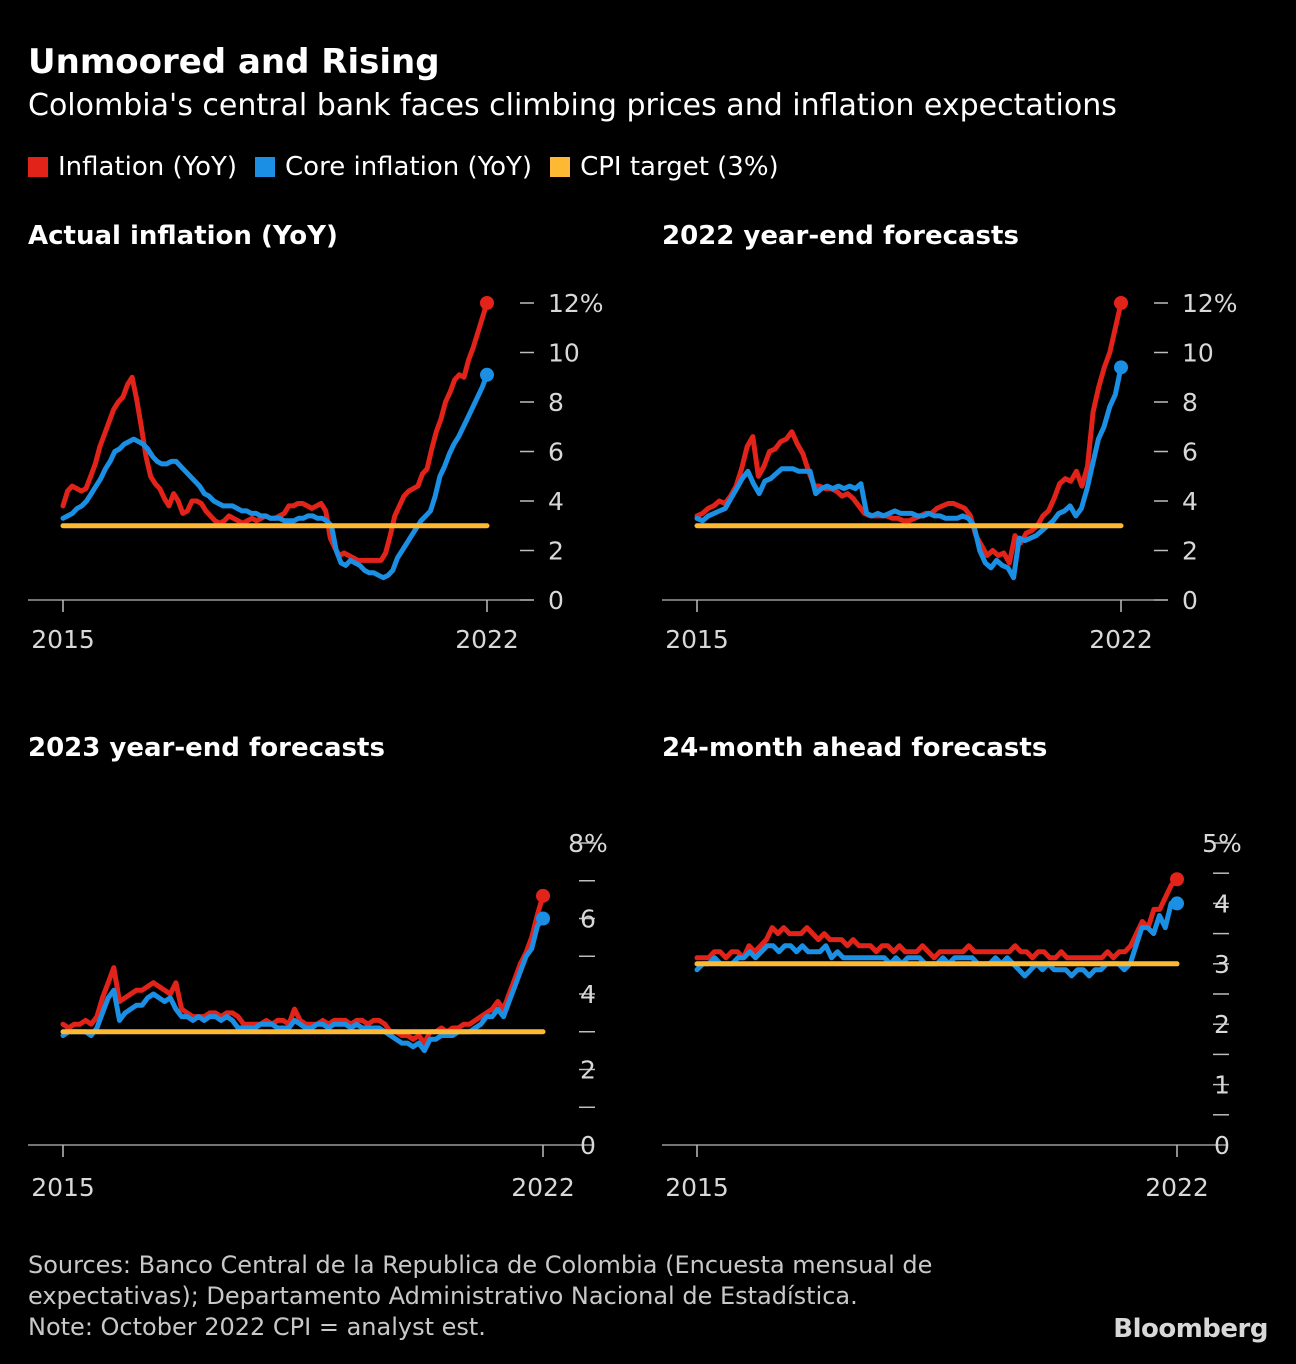  I want to click on footer-note: Note: October 2022 CPI = analyst est., so click(257, 1327).